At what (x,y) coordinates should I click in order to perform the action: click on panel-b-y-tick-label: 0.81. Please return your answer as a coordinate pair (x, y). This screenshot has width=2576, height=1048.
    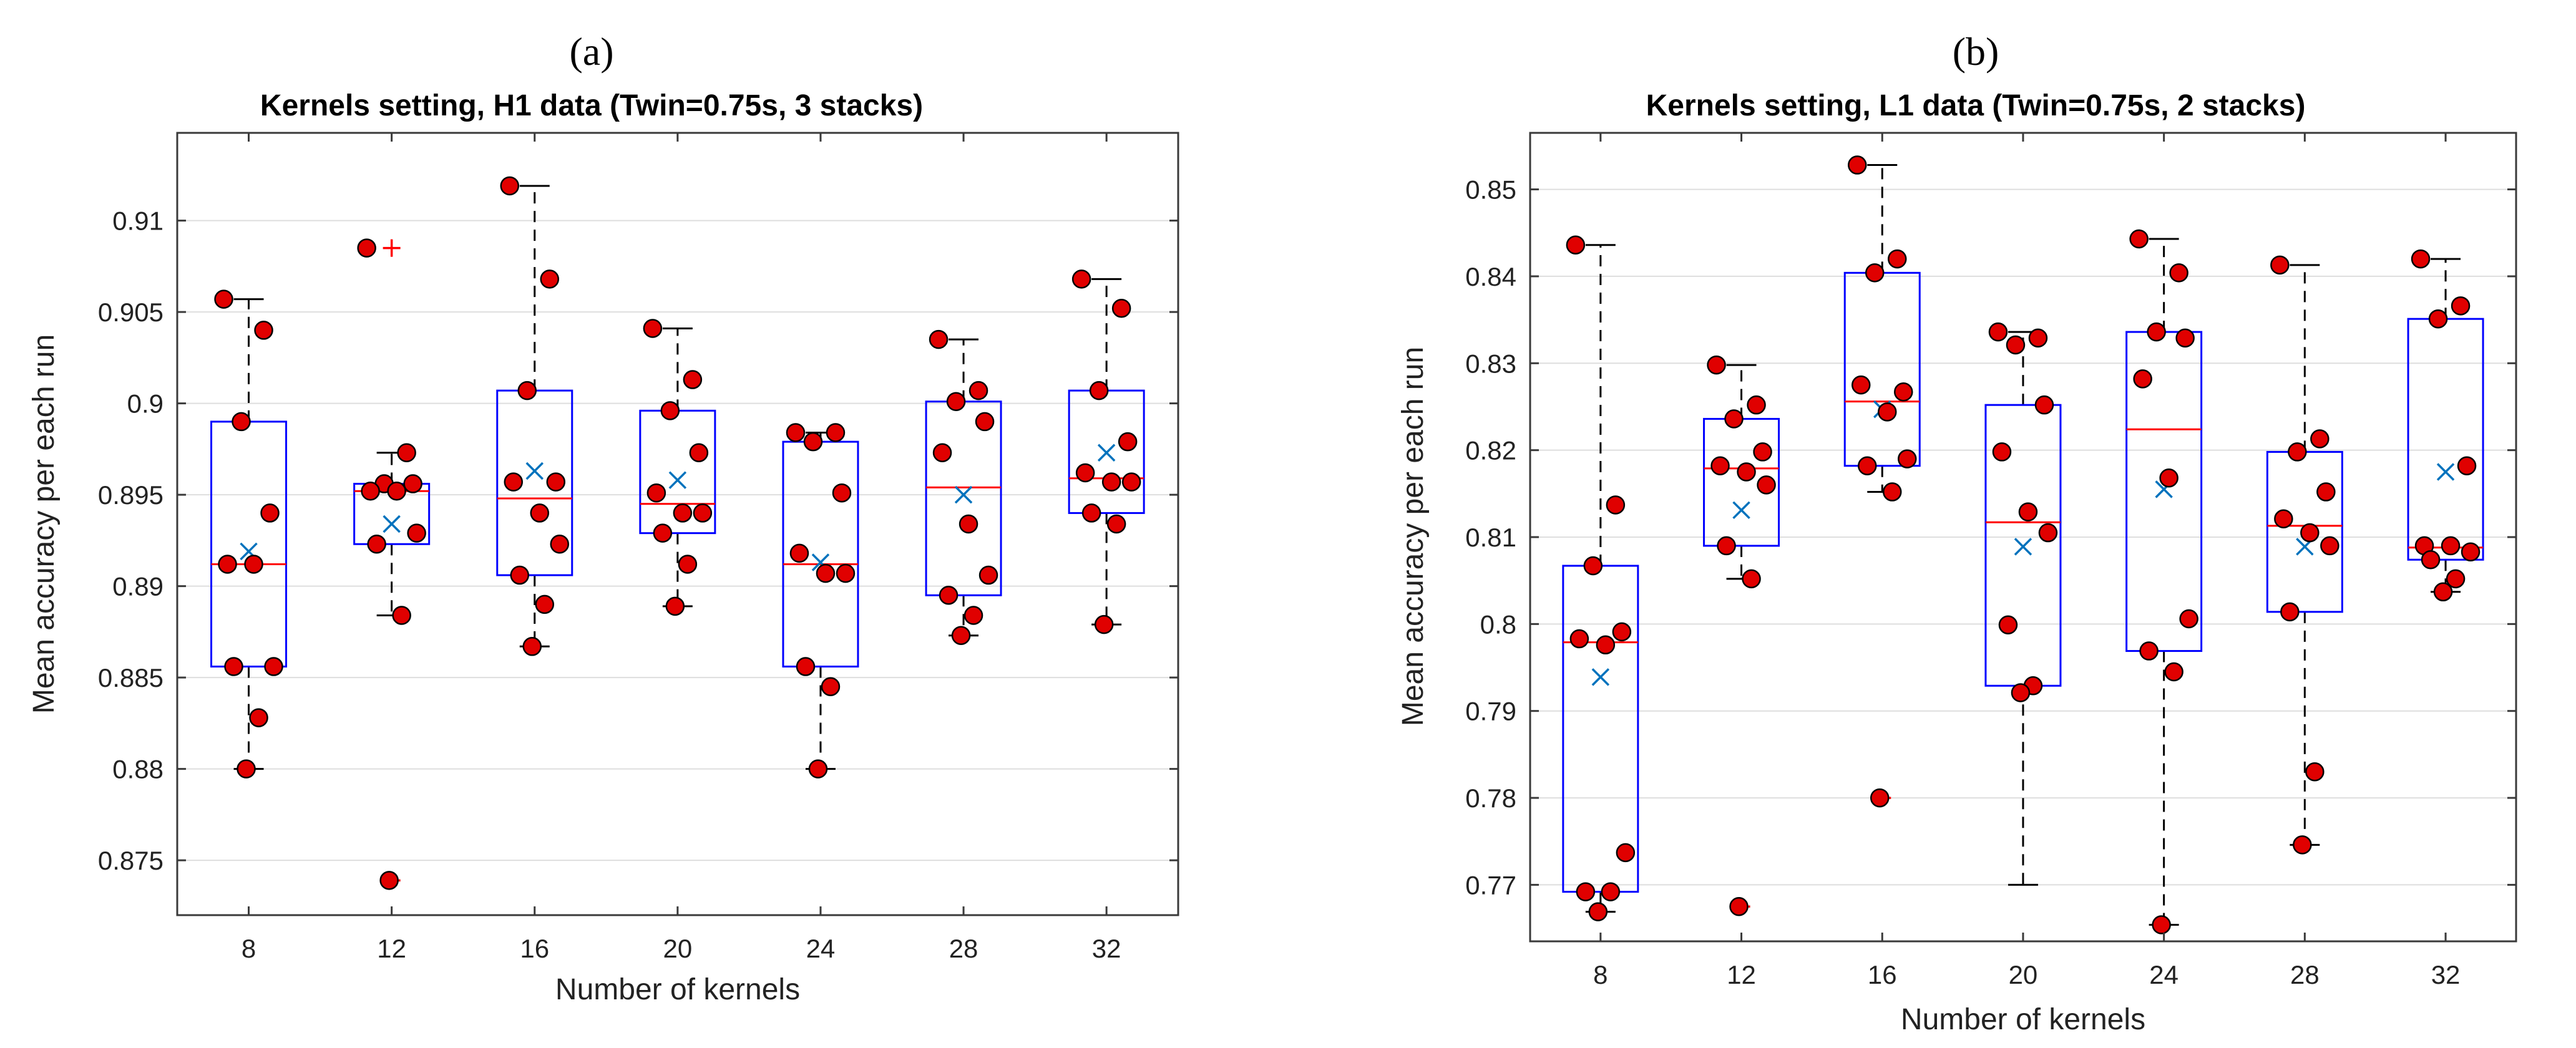
    Looking at the image, I should click on (1490, 537).